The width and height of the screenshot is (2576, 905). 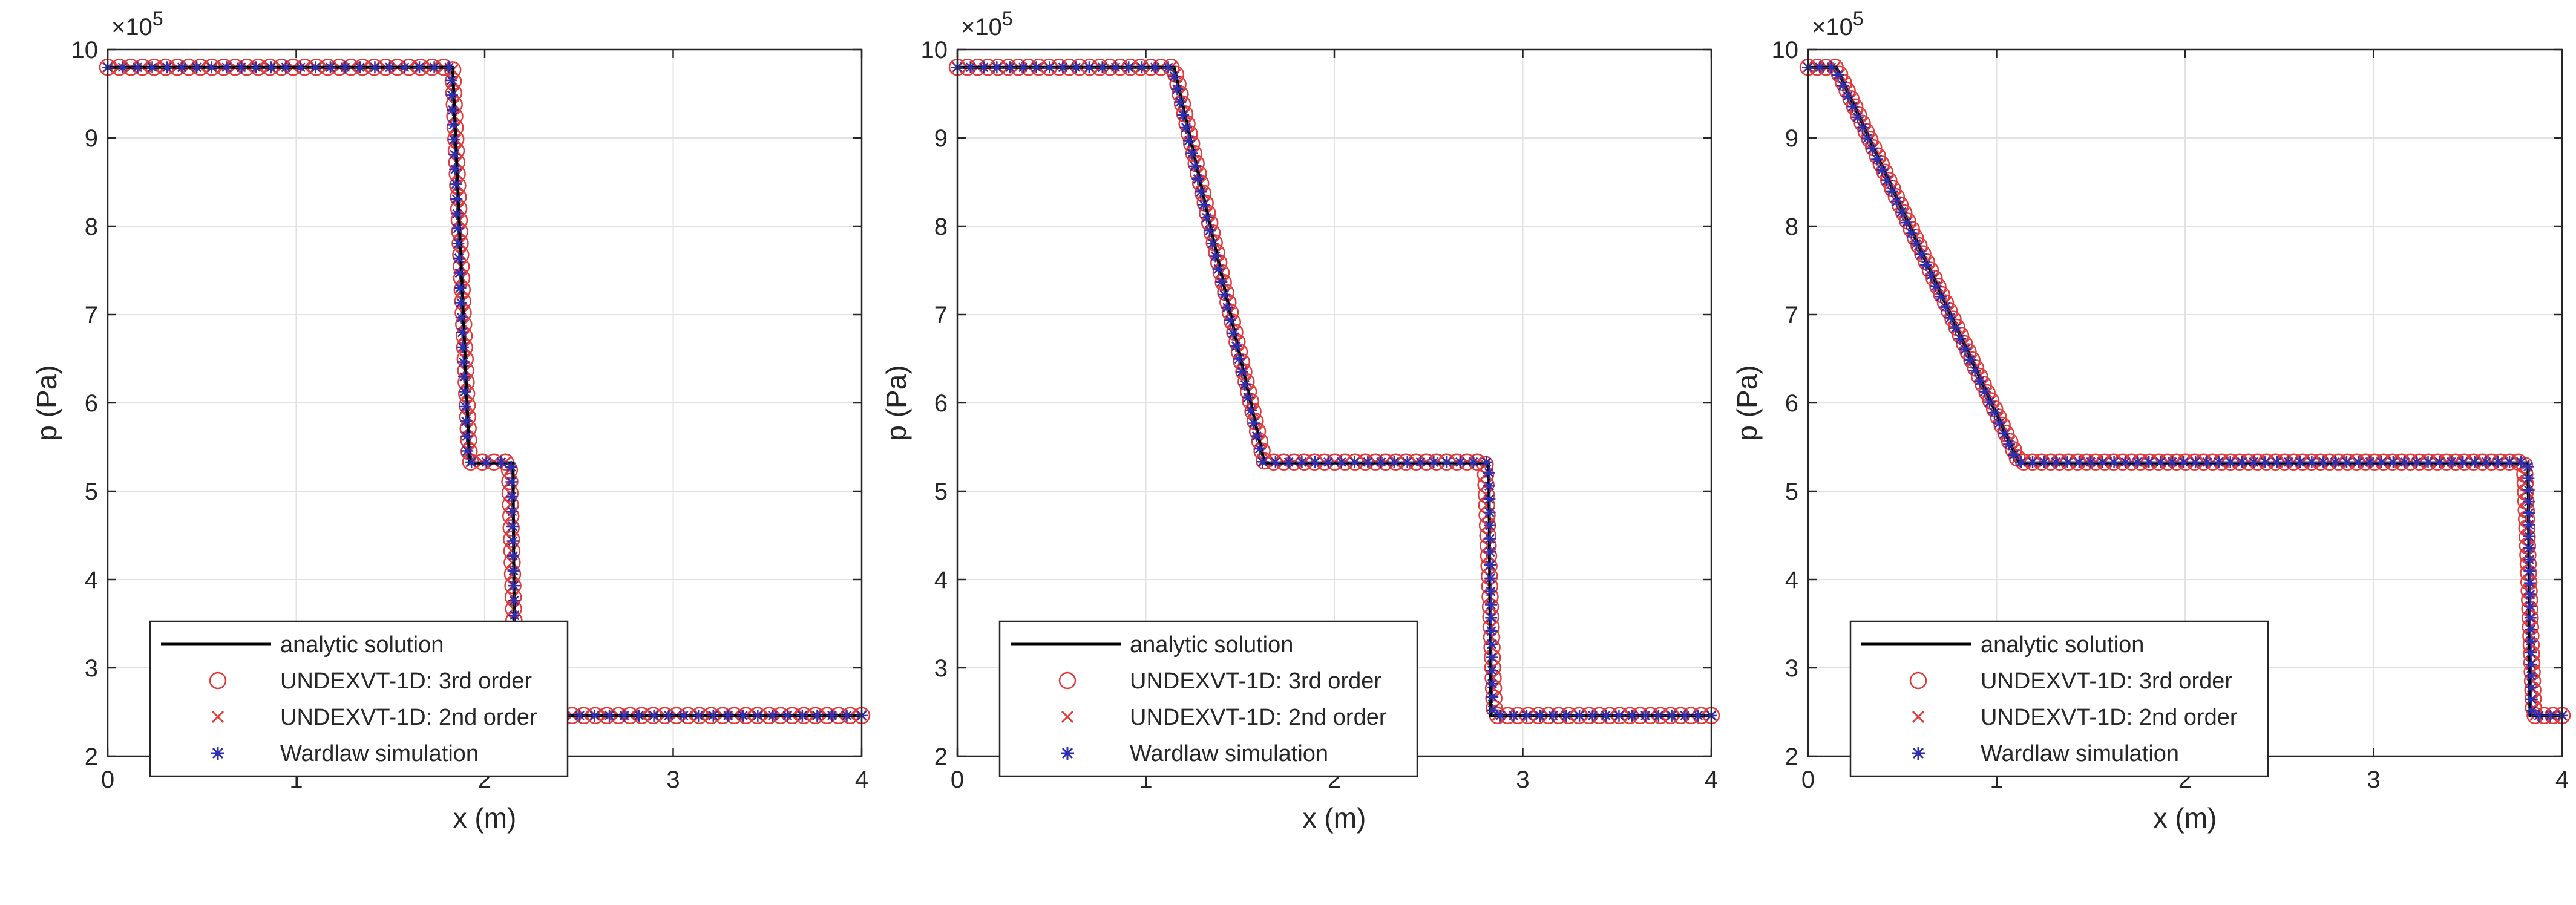 I want to click on legend-circle-symbol, so click(x=1918, y=680).